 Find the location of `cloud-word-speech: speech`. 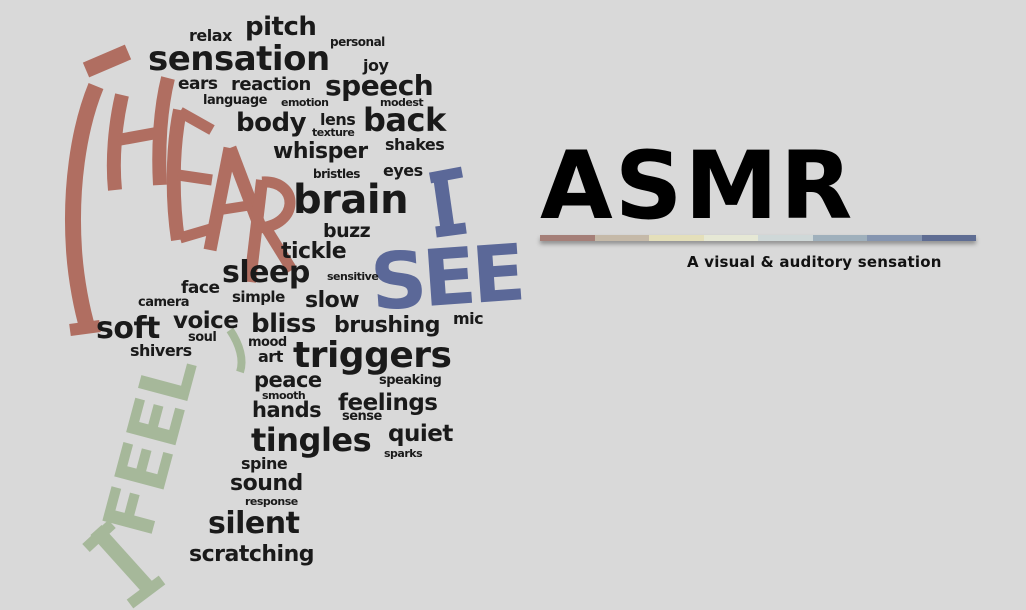

cloud-word-speech: speech is located at coordinates (379, 85).